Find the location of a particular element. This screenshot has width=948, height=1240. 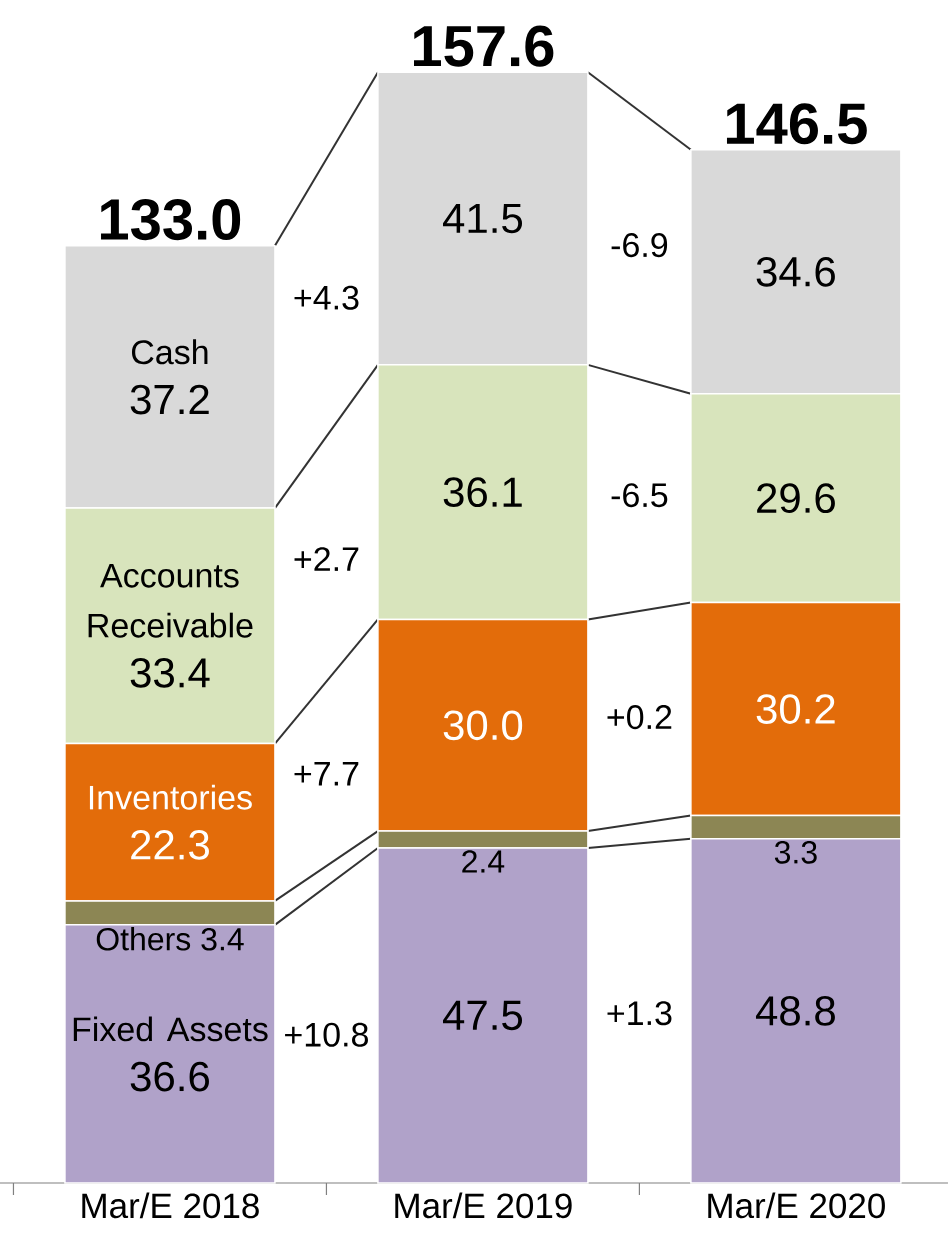

data-label: 22.3 is located at coordinates (170, 845).